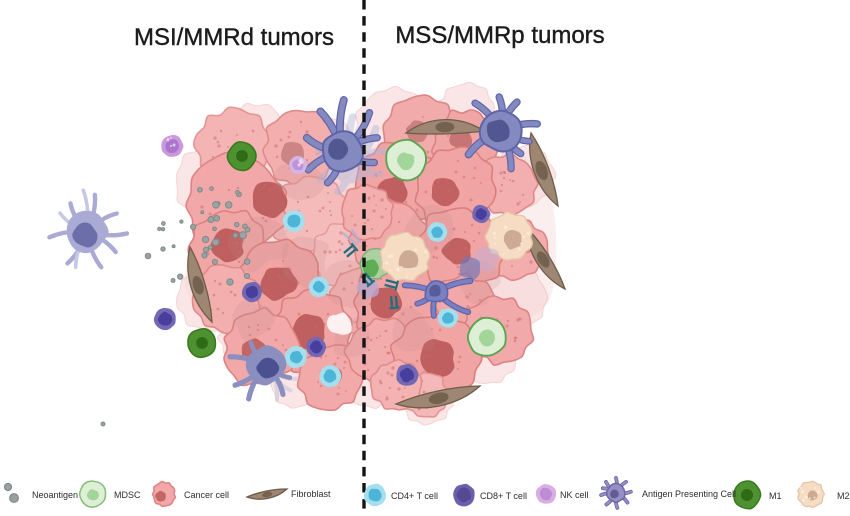 The height and width of the screenshot is (516, 850). Describe the element at coordinates (503, 496) in the screenshot. I see `svg-text: CD8+ T cell` at that location.